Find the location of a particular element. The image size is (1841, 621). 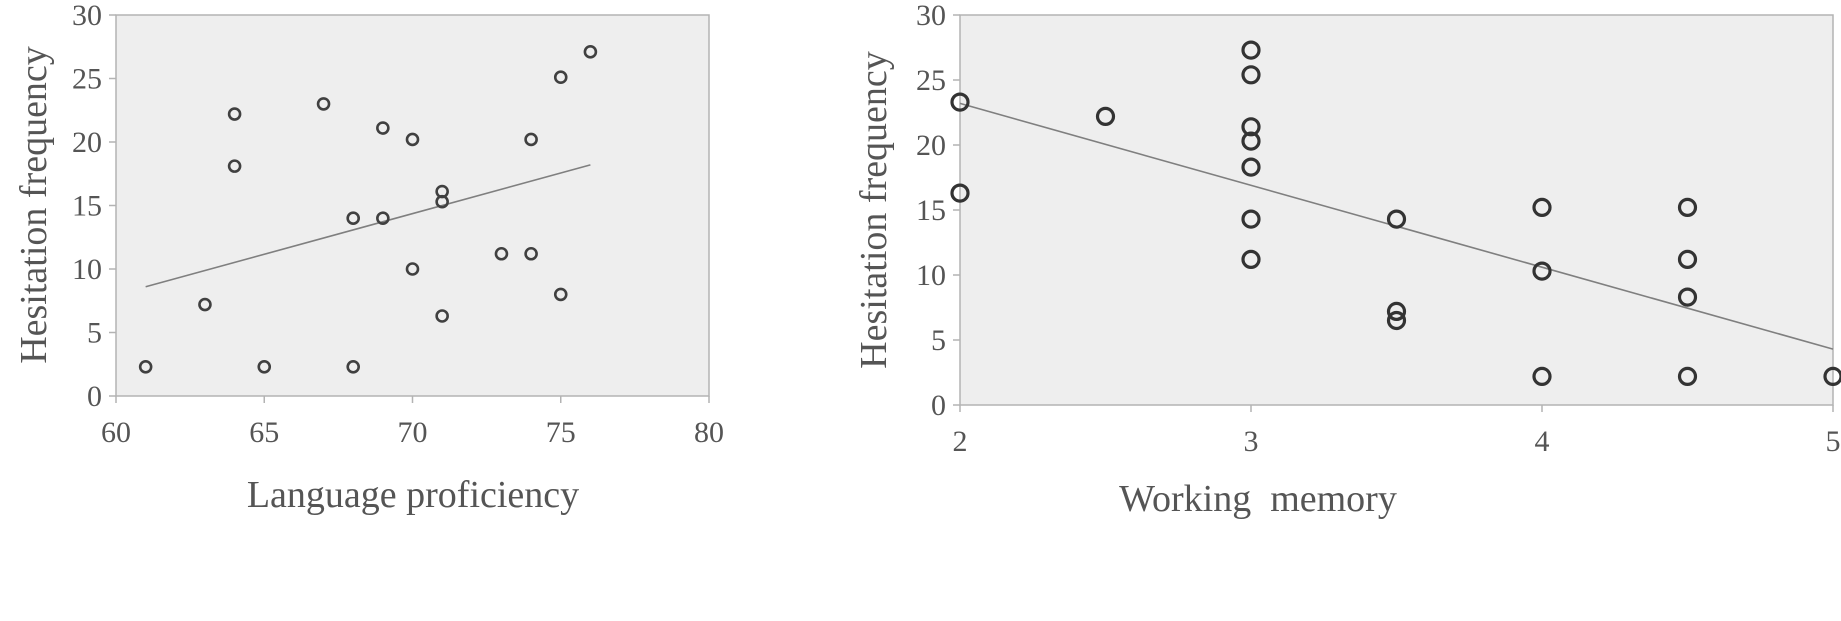

x-tick-label: 4 is located at coordinates (1542, 441).